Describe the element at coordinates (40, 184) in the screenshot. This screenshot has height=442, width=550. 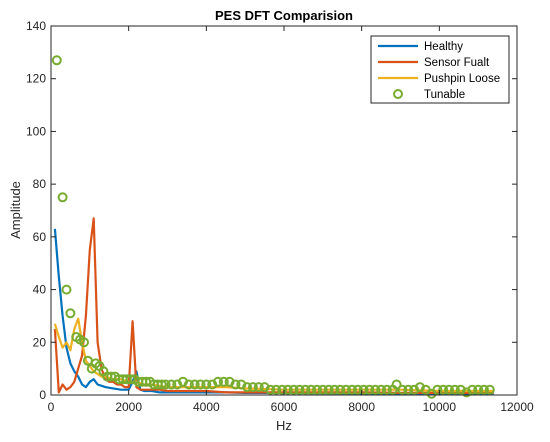
I see `y-tick-label: 80` at that location.